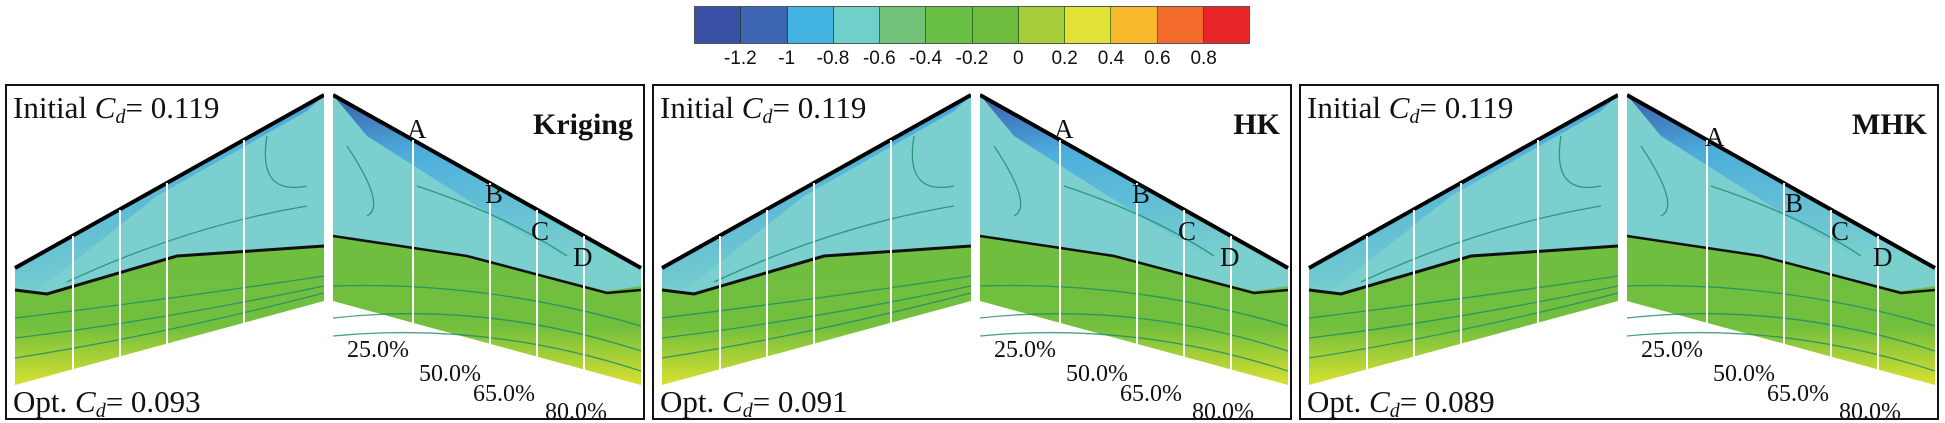  Describe the element at coordinates (1064, 58) in the screenshot. I see `colorbar-tick-label: 0.2` at that location.